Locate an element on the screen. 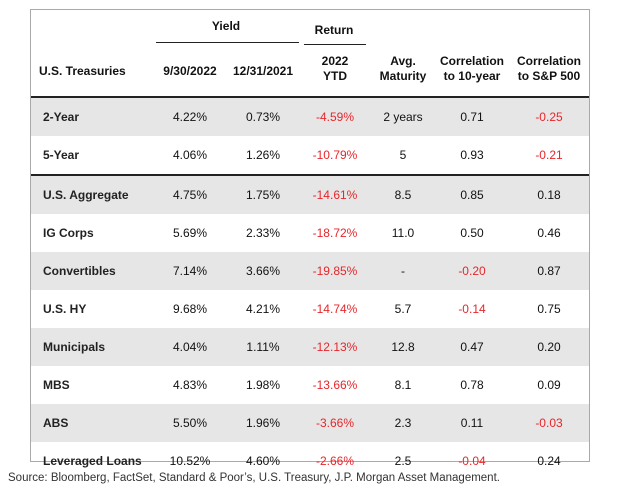  cell-yield-a: 5.69% is located at coordinates (190, 233).